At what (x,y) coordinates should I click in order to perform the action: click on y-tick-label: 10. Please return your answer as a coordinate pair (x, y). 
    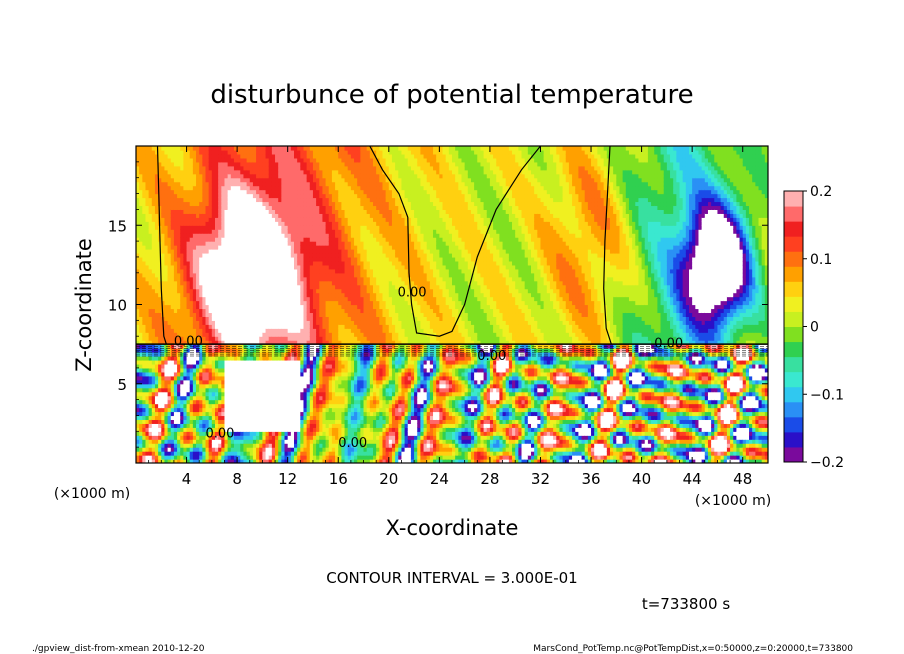
    Looking at the image, I should click on (117, 306).